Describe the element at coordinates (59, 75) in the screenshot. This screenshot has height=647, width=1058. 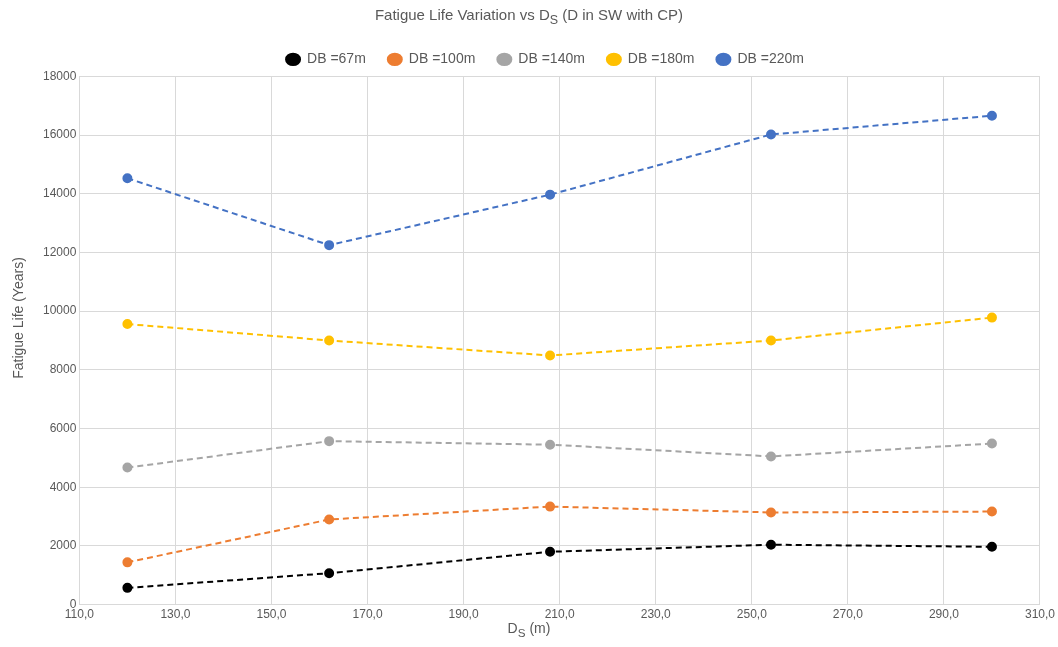
I see `y-tick-label: 18000` at that location.